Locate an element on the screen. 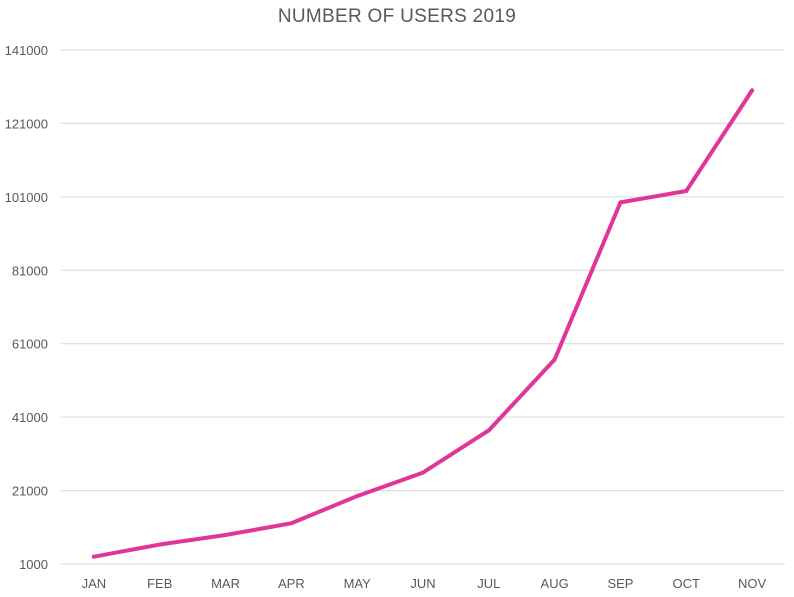 The image size is (794, 597). x-tick-label: JAN is located at coordinates (94, 583).